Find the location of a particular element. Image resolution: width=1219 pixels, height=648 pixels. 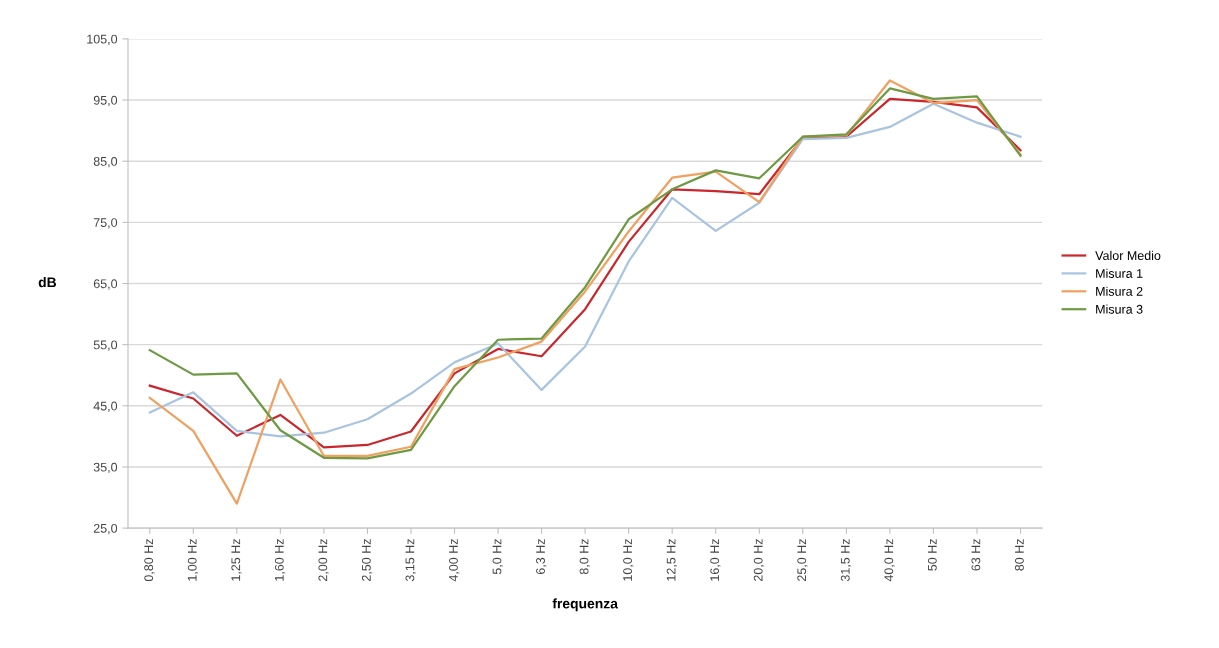

y-axis-title: dB is located at coordinates (47, 282).